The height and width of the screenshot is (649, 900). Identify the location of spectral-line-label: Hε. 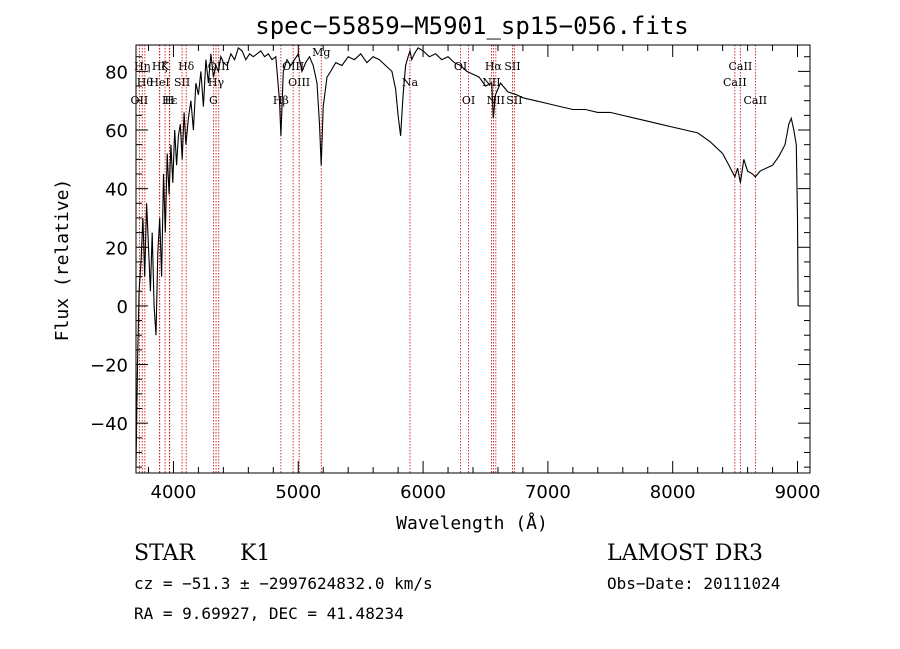
(170, 100).